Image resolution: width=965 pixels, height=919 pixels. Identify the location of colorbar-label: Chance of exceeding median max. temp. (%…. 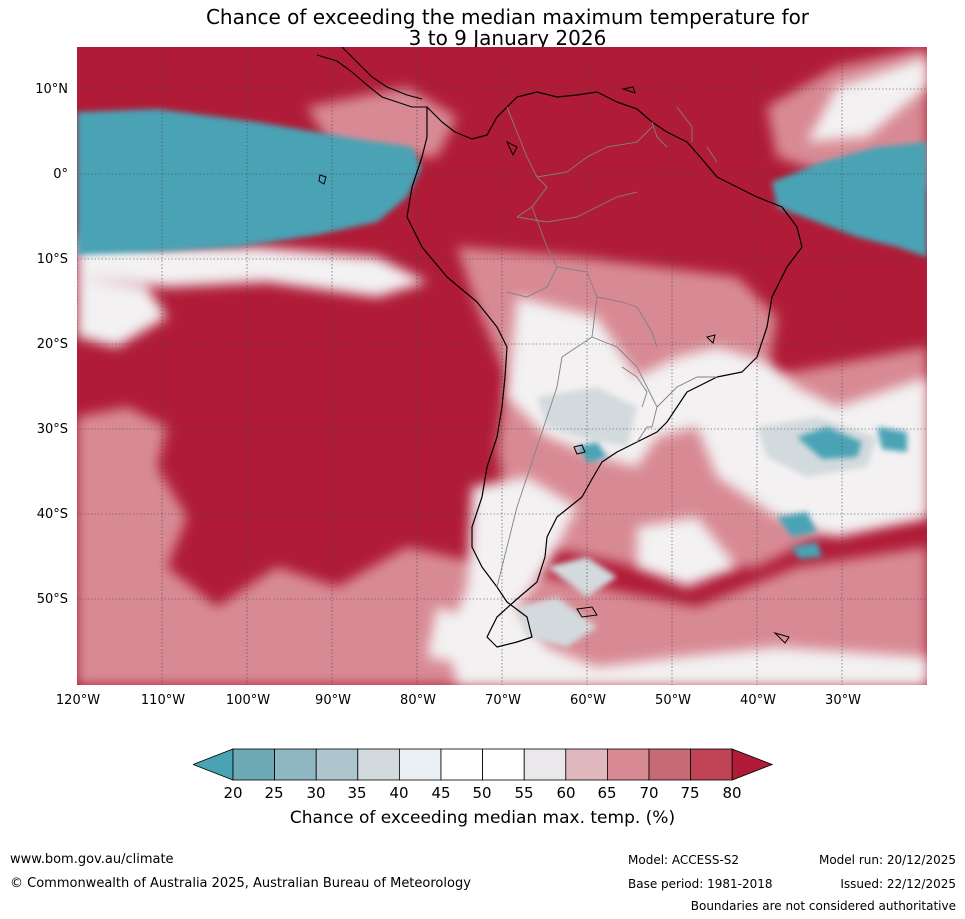
(482, 818).